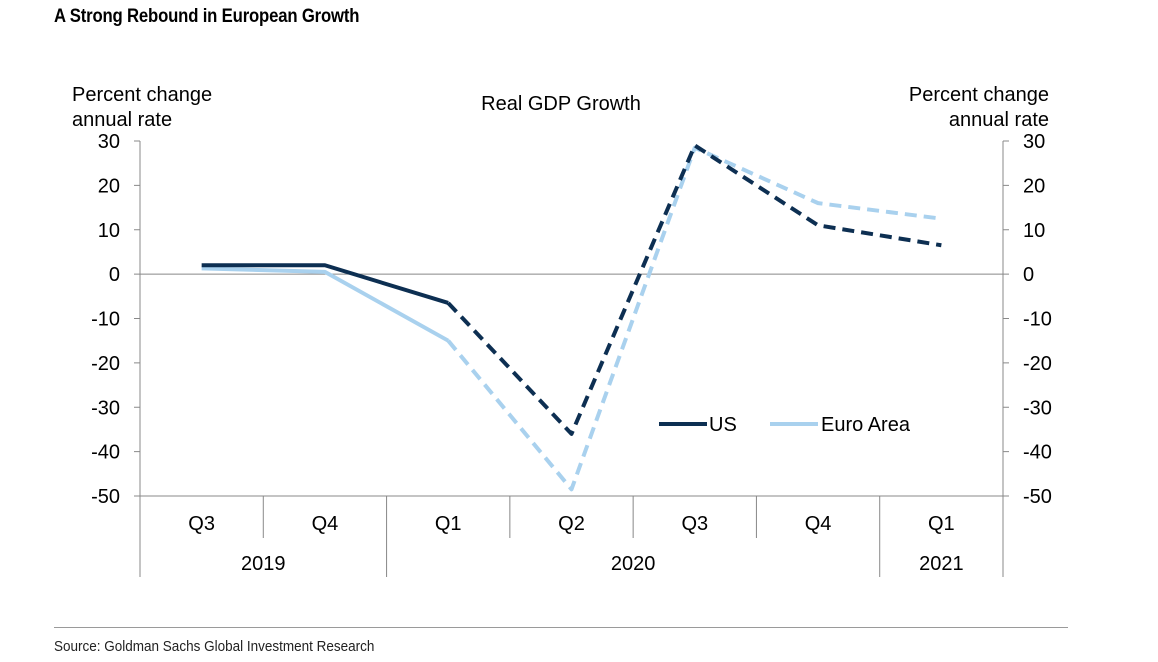 This screenshot has width=1158, height=662. I want to click on x-category-label: Q2, so click(571, 524).